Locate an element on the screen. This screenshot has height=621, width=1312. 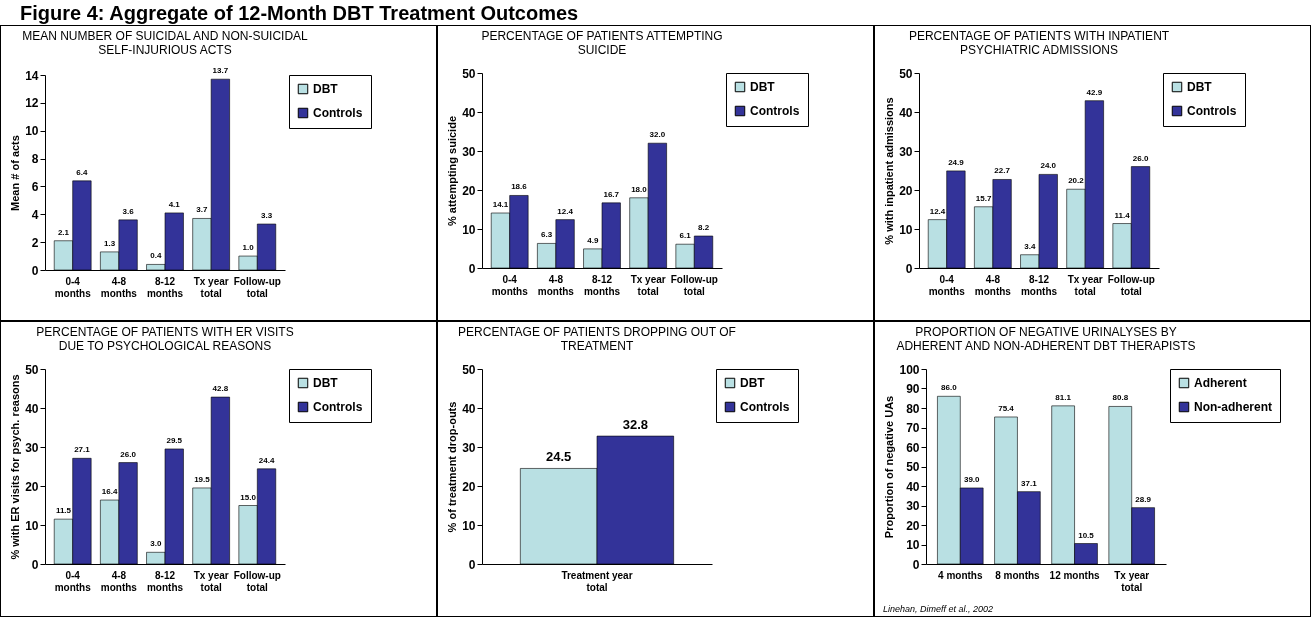
data-label: 28.9 is located at coordinates (1143, 499).